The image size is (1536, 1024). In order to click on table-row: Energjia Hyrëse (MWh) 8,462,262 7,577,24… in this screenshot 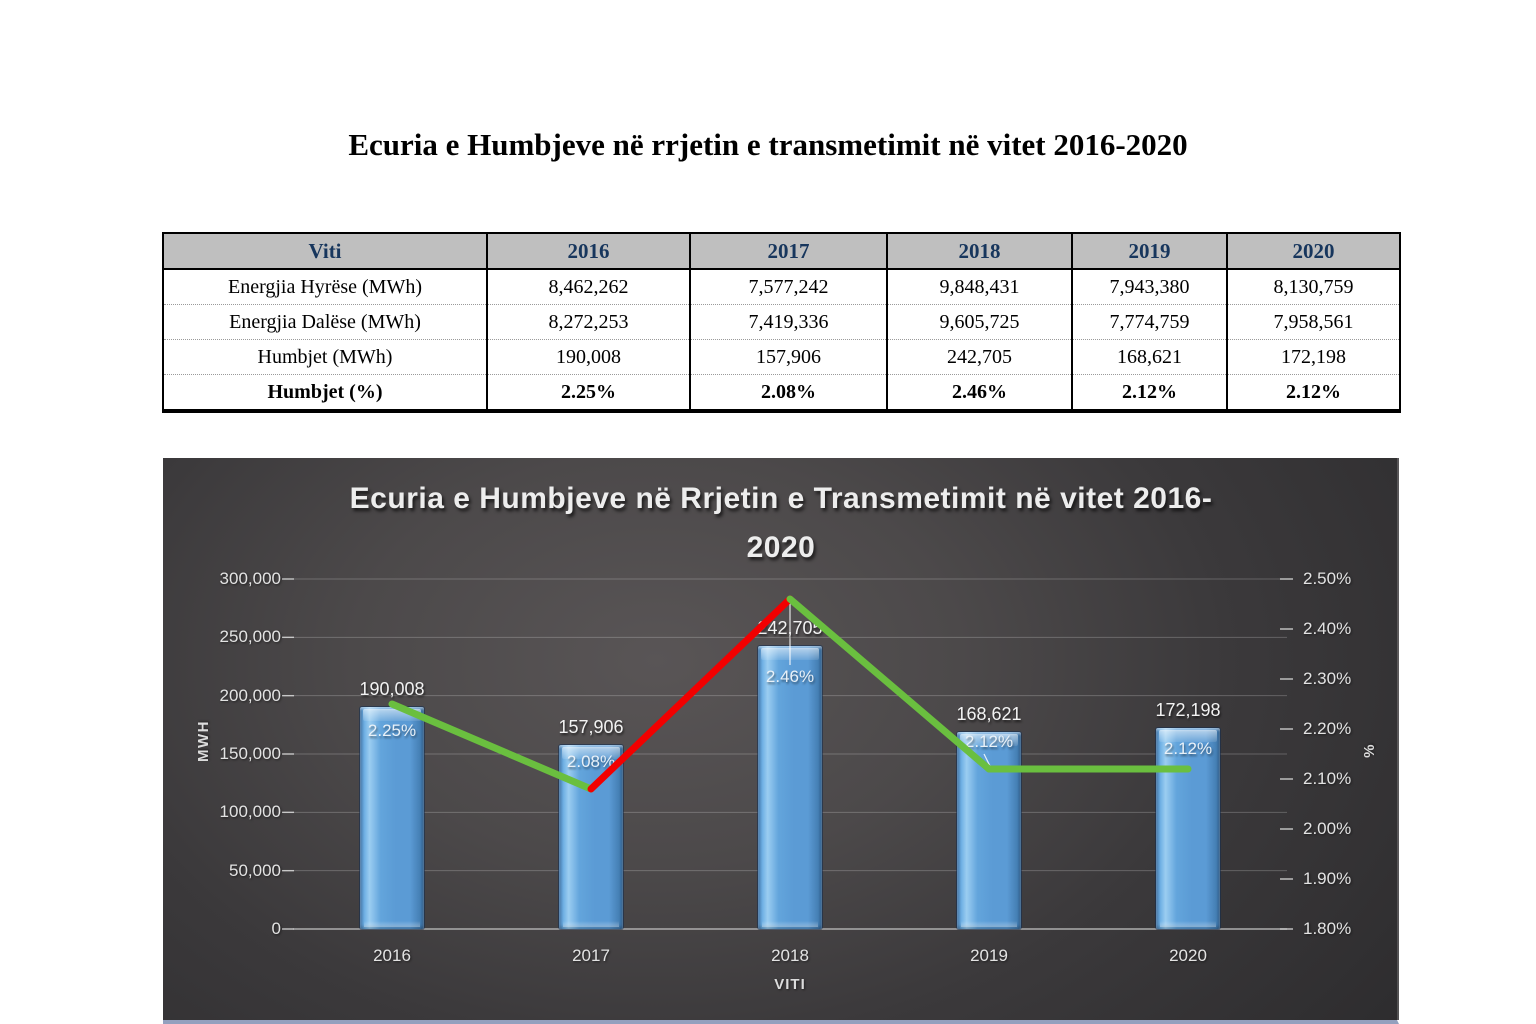, I will do `click(781, 287)`.